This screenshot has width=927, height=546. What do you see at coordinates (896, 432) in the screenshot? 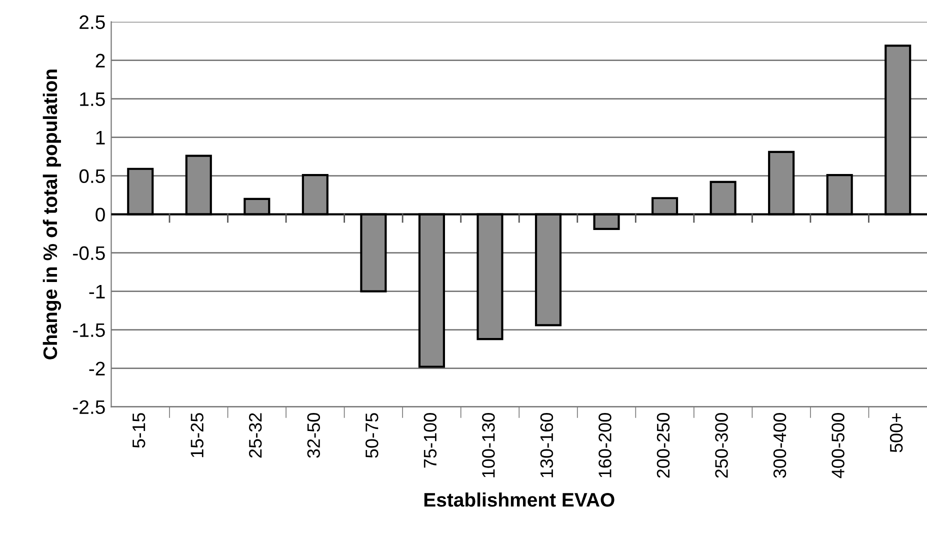
I see `x-tick-label: 500+` at bounding box center [896, 432].